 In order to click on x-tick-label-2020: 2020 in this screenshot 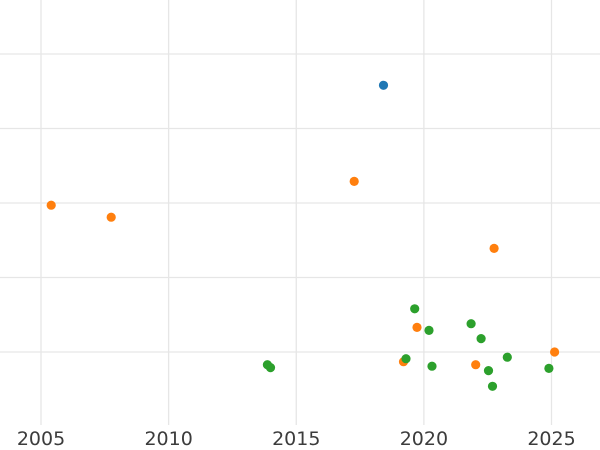, I will do `click(424, 439)`.